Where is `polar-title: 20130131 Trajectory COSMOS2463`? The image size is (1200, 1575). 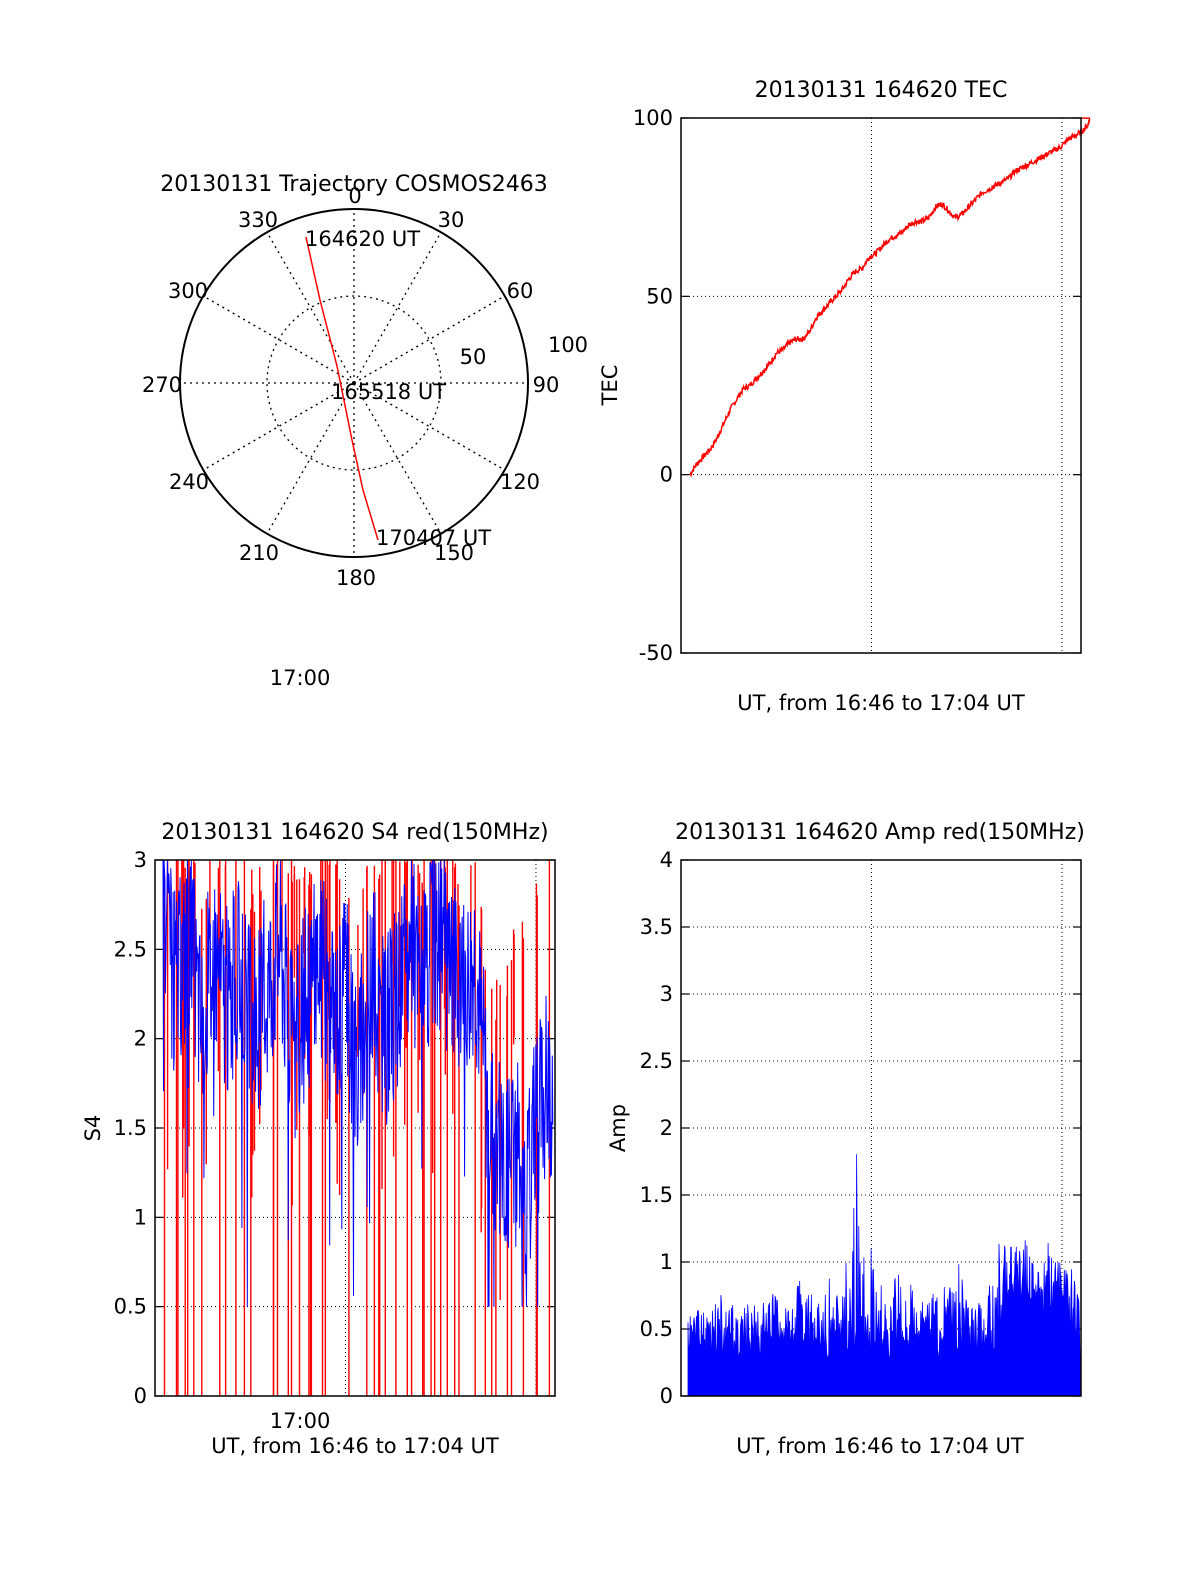
polar-title: 20130131 Trajectory COSMOS2463 is located at coordinates (353, 184).